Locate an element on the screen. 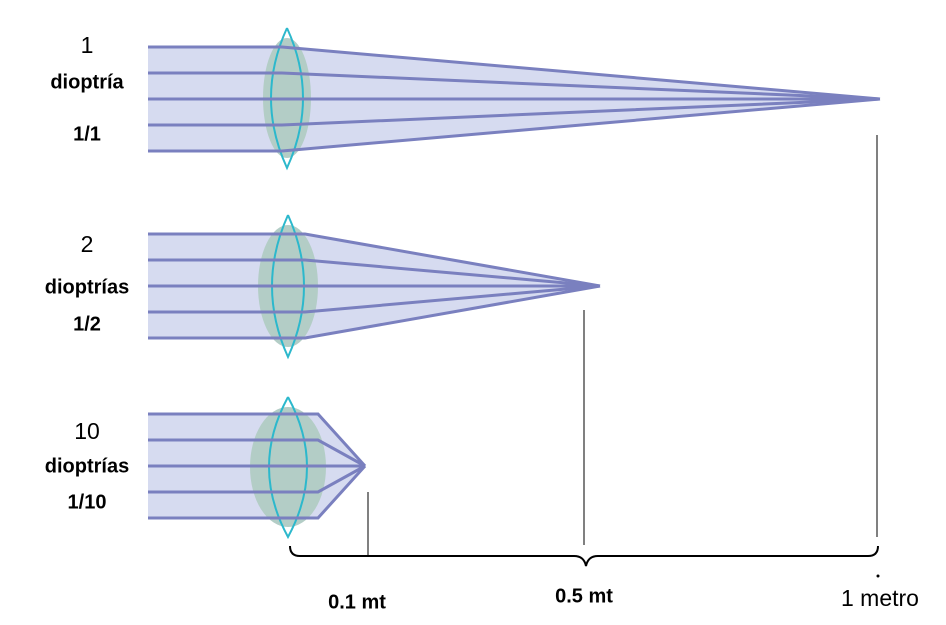  focal-fraction: 1/10 is located at coordinates (87, 502).